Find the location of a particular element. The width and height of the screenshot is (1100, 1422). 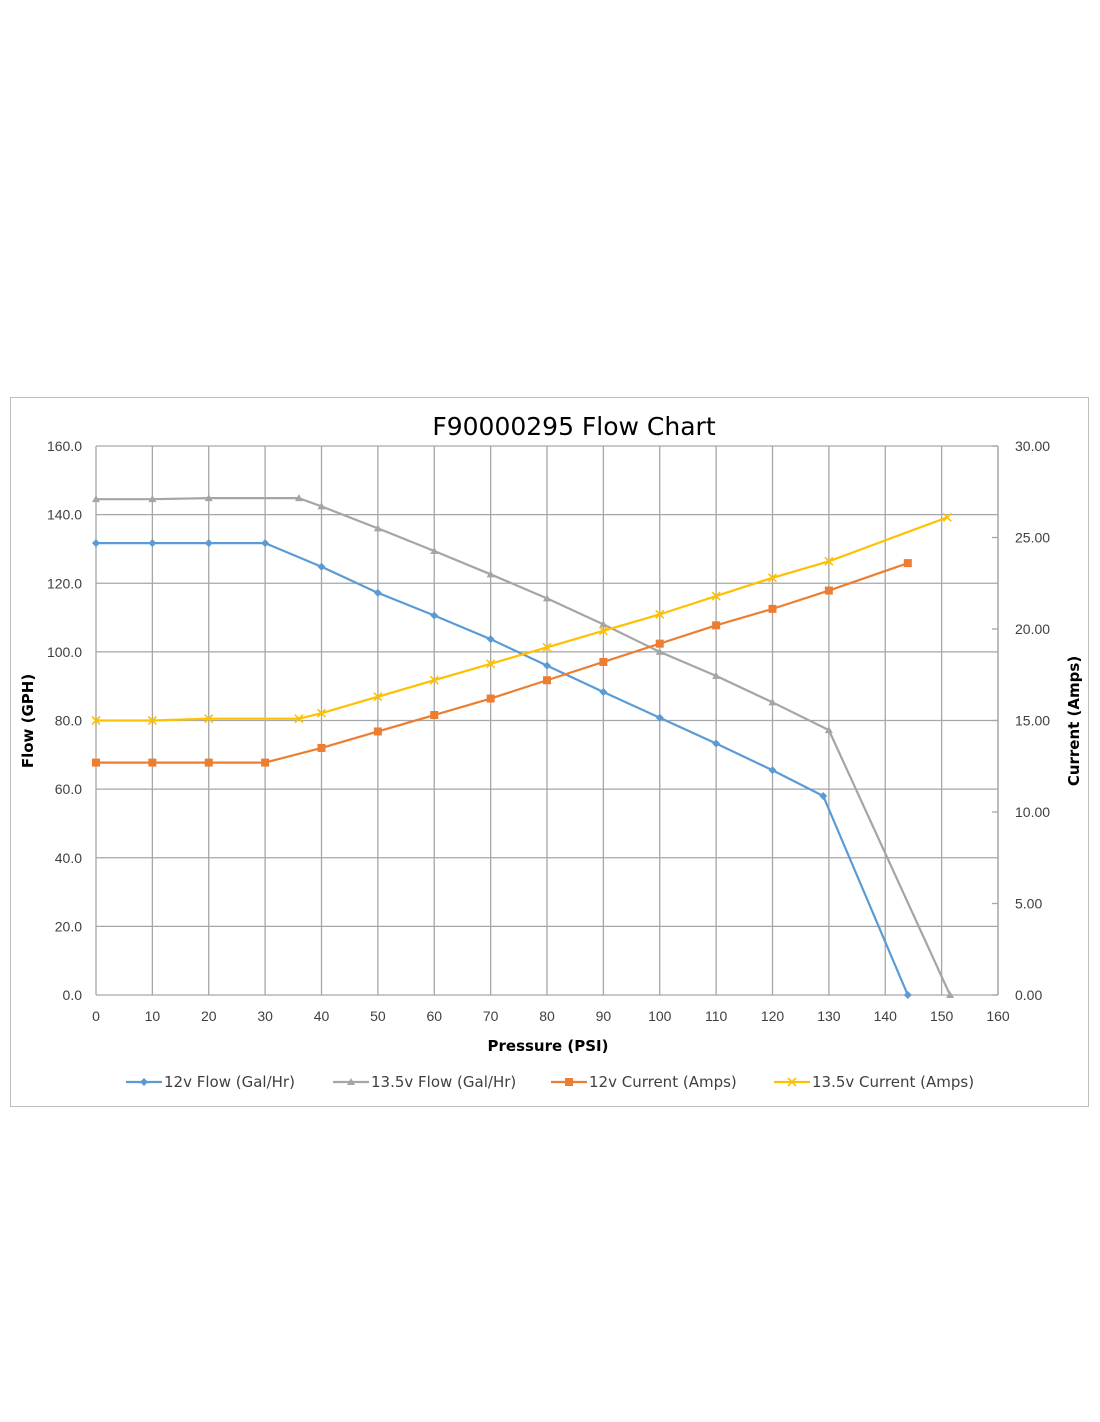

legend-item: 13.5v Current (Amps) is located at coordinates (874, 1082).